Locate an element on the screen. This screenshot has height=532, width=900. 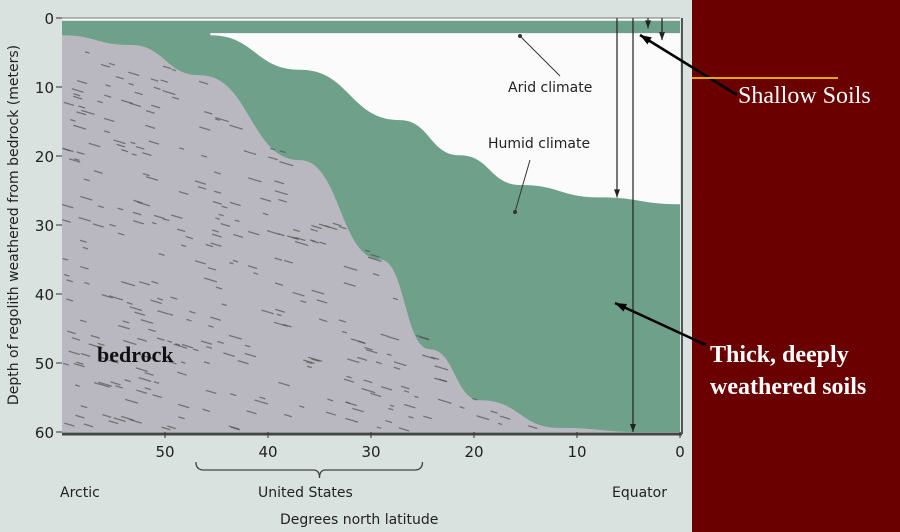
y-tick-label: 20 is located at coordinates (44, 157).